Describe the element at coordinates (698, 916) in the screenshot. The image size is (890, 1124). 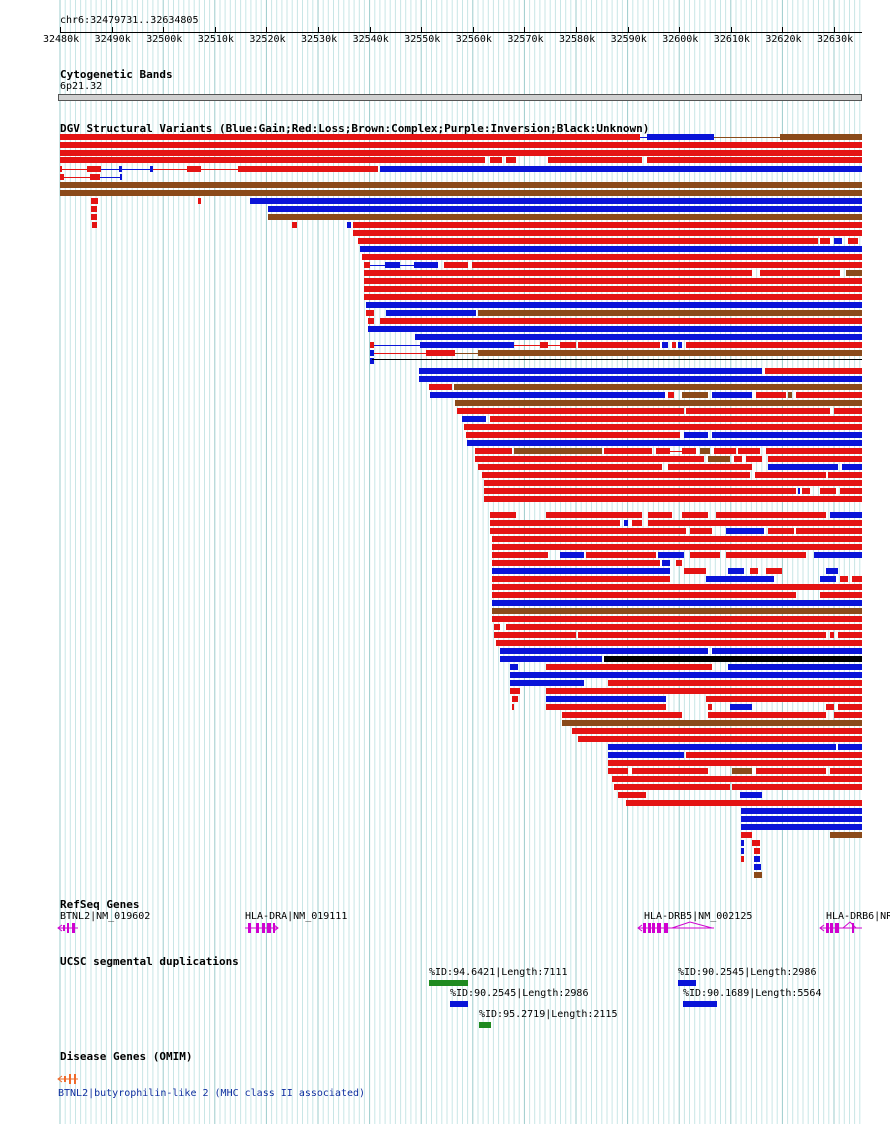
I see `gene-label-hla-drb5: HLA-DRB5|NM_002125` at that location.